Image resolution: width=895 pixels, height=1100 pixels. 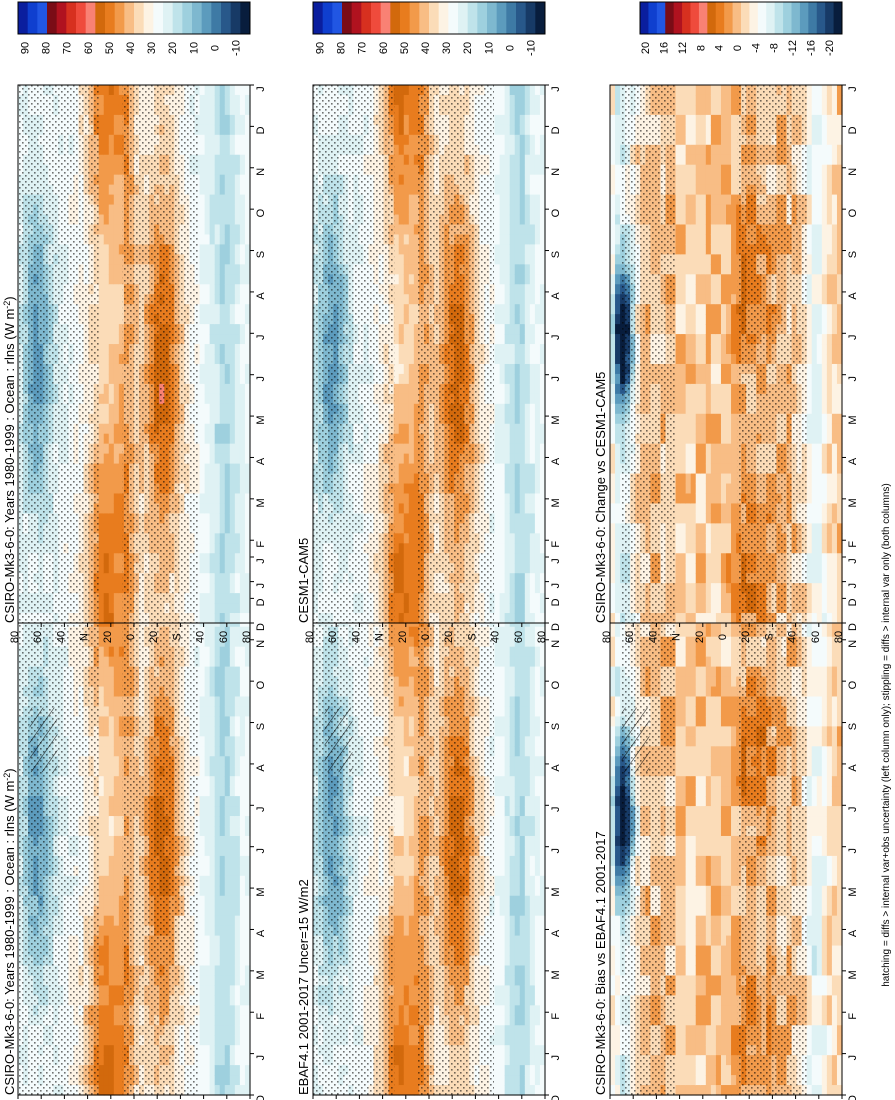 What do you see at coordinates (59, 826) in the screenshot?
I see `stipple-region` at bounding box center [59, 826].